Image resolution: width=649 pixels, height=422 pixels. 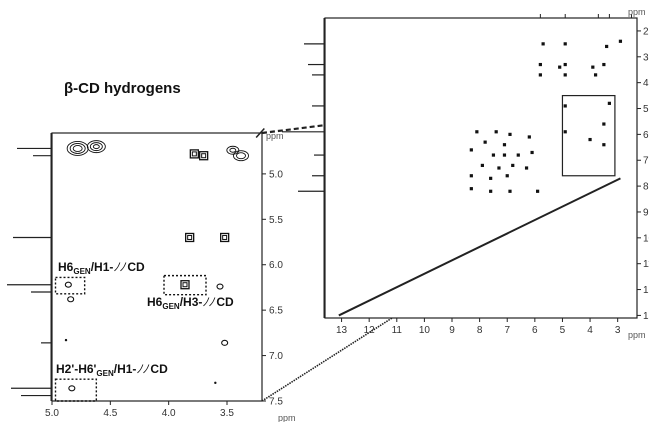 What do you see at coordinates (169, 413) in the screenshot?
I see `zoom-x-tick-label: 4.0` at bounding box center [169, 413].